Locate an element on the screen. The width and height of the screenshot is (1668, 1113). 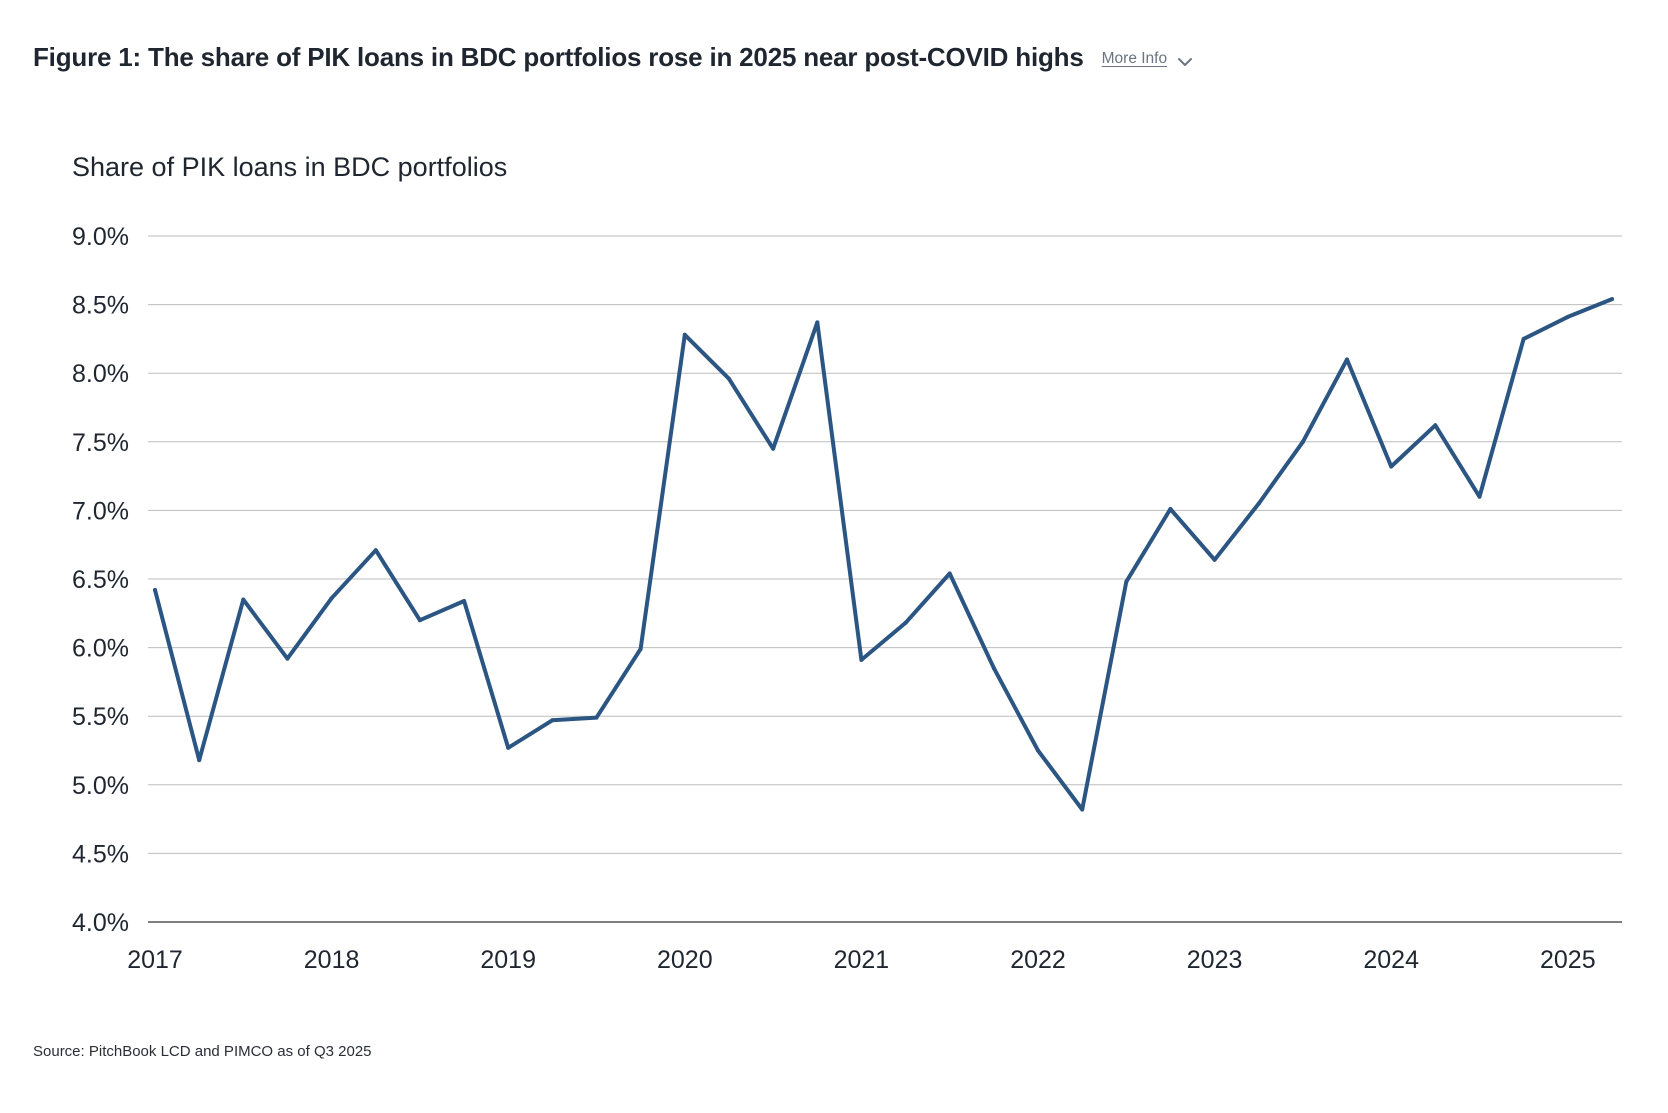
y-tick-label: 8.5% is located at coordinates (100, 306).